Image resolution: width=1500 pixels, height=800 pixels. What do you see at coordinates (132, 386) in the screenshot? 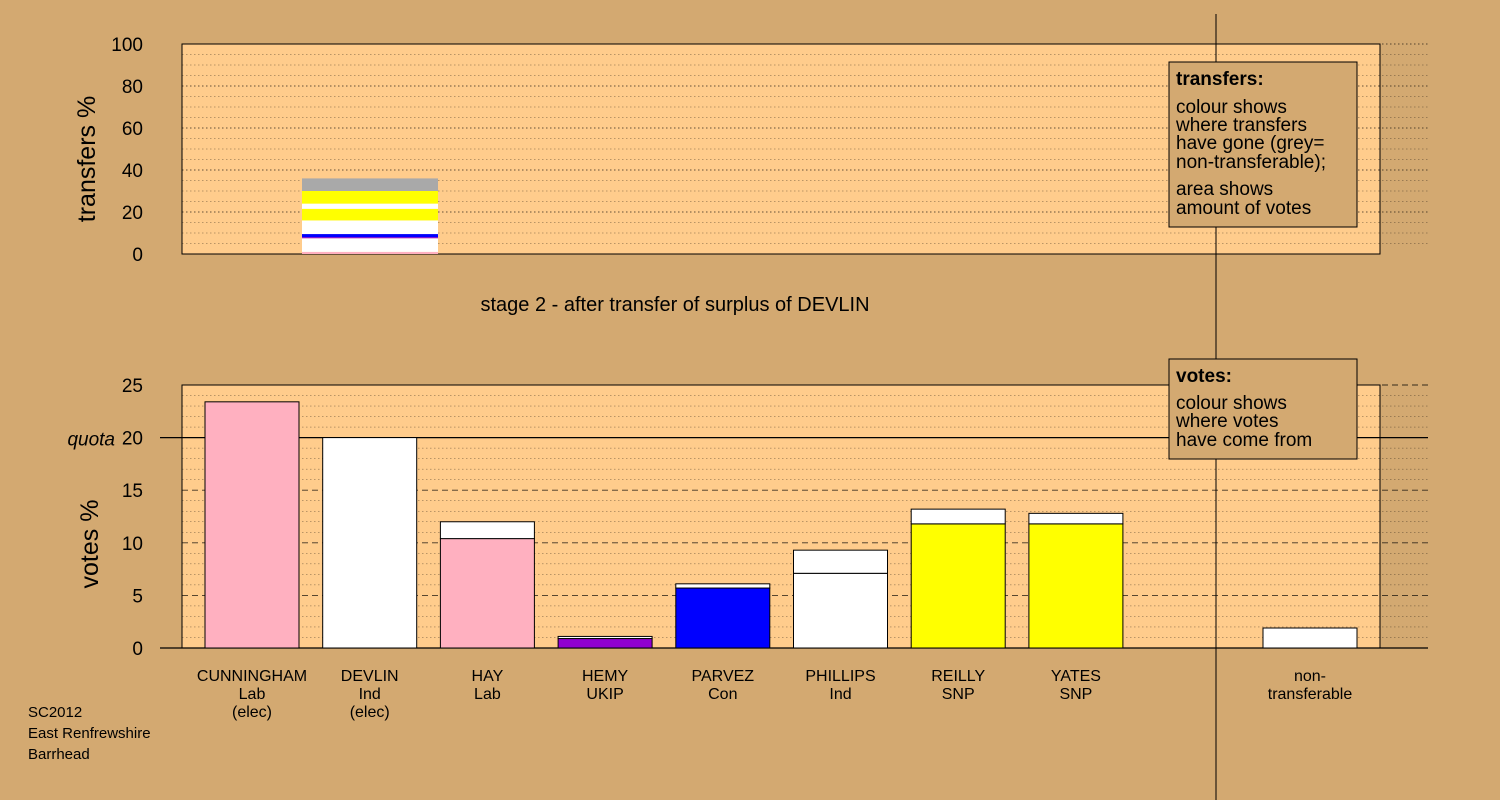
I see `votes-y-tick: 25` at bounding box center [132, 386].